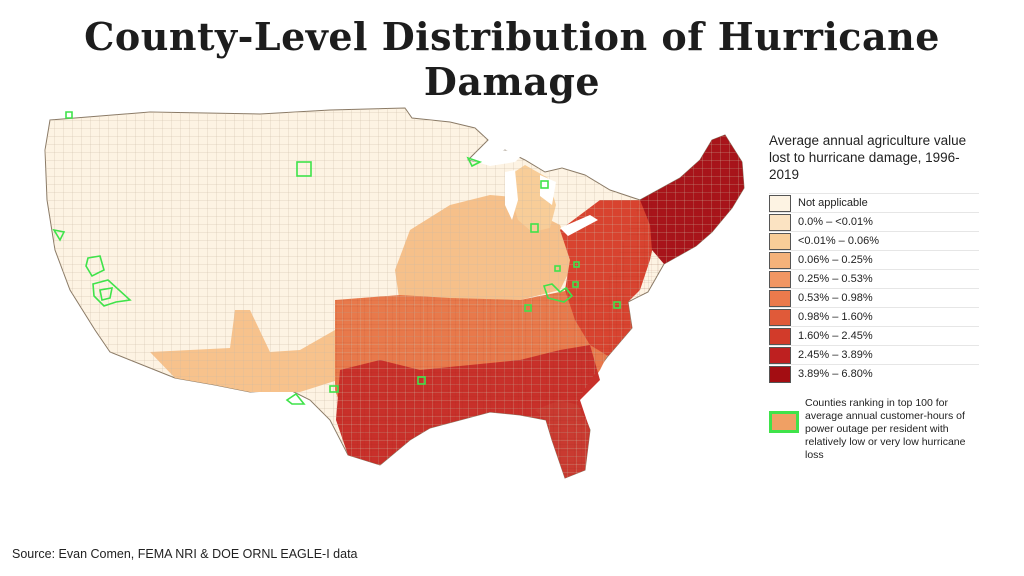 This screenshot has width=1024, height=576. I want to click on legend-class-label: 3.89% – 6.80%, so click(835, 374).